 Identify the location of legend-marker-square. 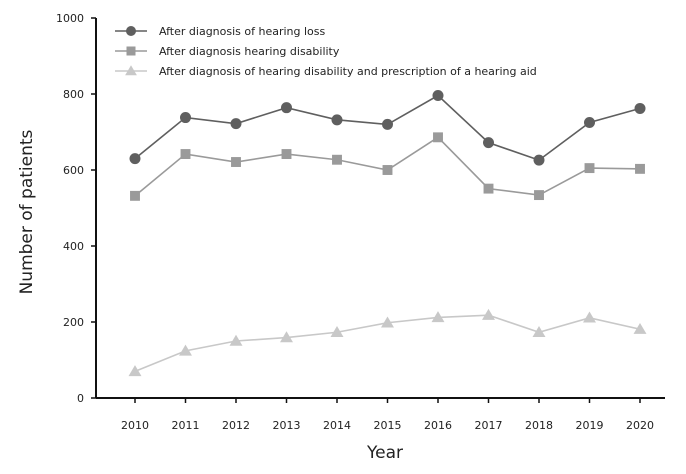
(131, 51).